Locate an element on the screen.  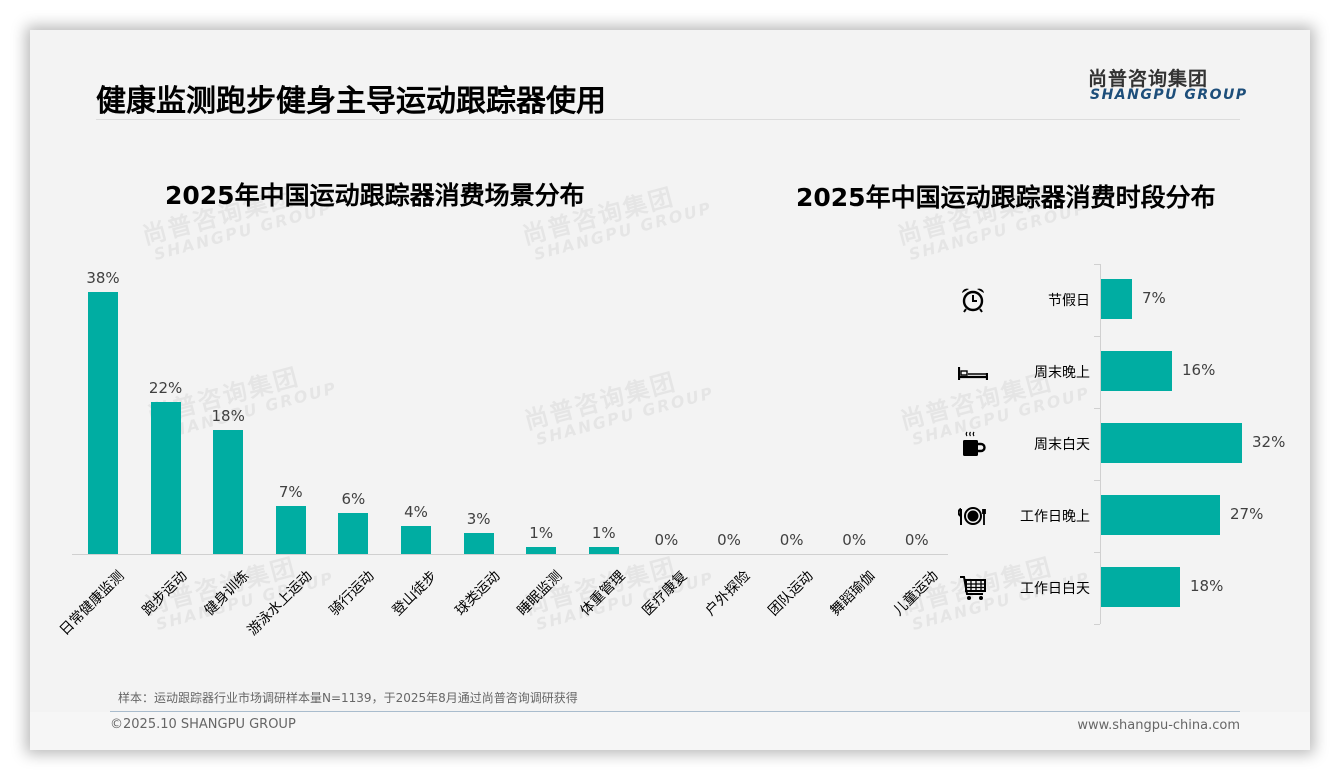
logo-english: SHANGPU GROUP is located at coordinates (1169, 95).